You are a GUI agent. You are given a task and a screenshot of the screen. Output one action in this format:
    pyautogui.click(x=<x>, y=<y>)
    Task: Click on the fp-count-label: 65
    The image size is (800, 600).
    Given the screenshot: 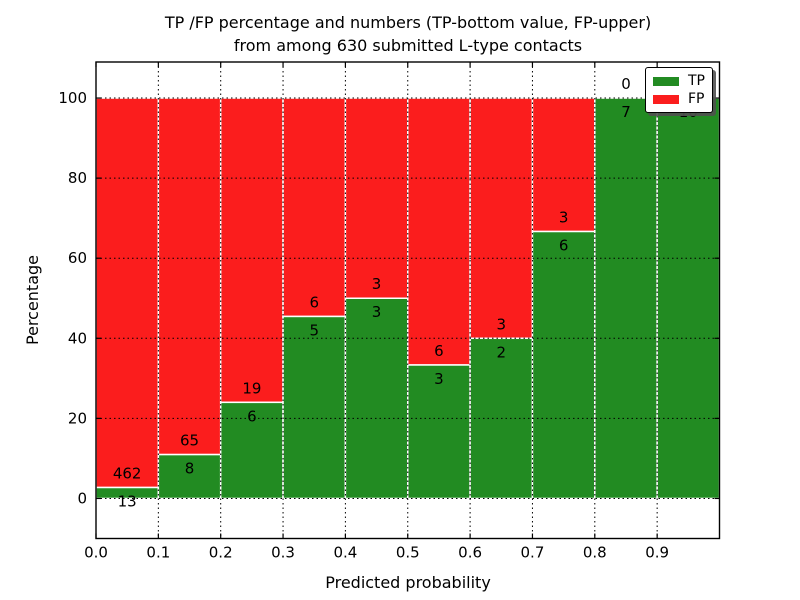 What is the action you would take?
    pyautogui.click(x=189, y=441)
    